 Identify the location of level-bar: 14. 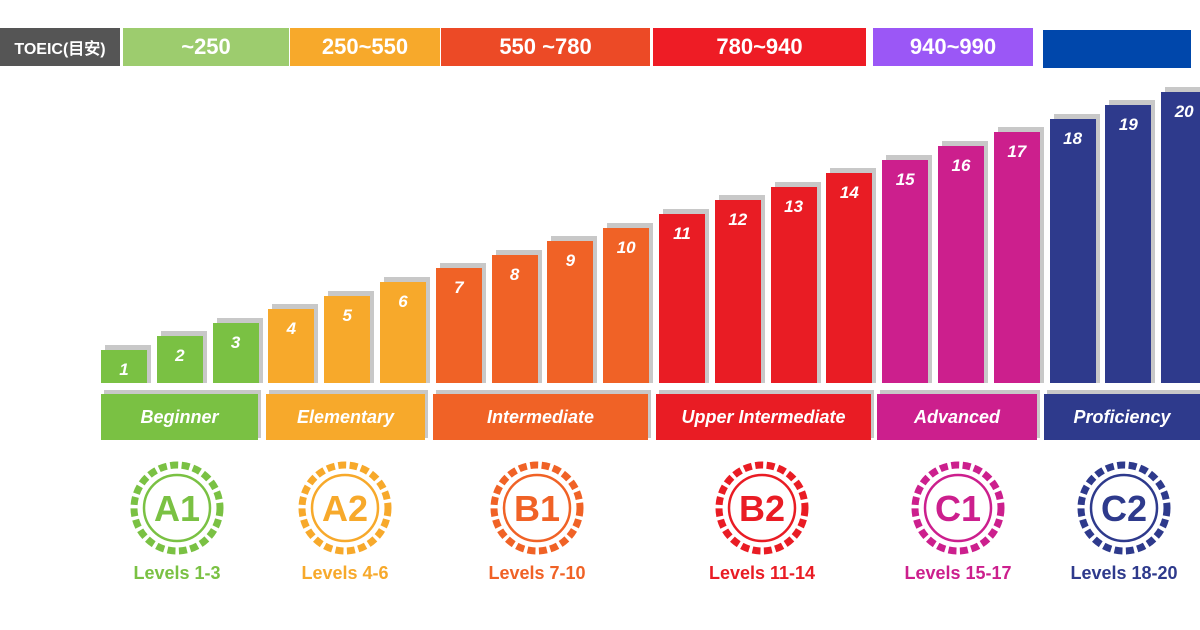
(849, 278).